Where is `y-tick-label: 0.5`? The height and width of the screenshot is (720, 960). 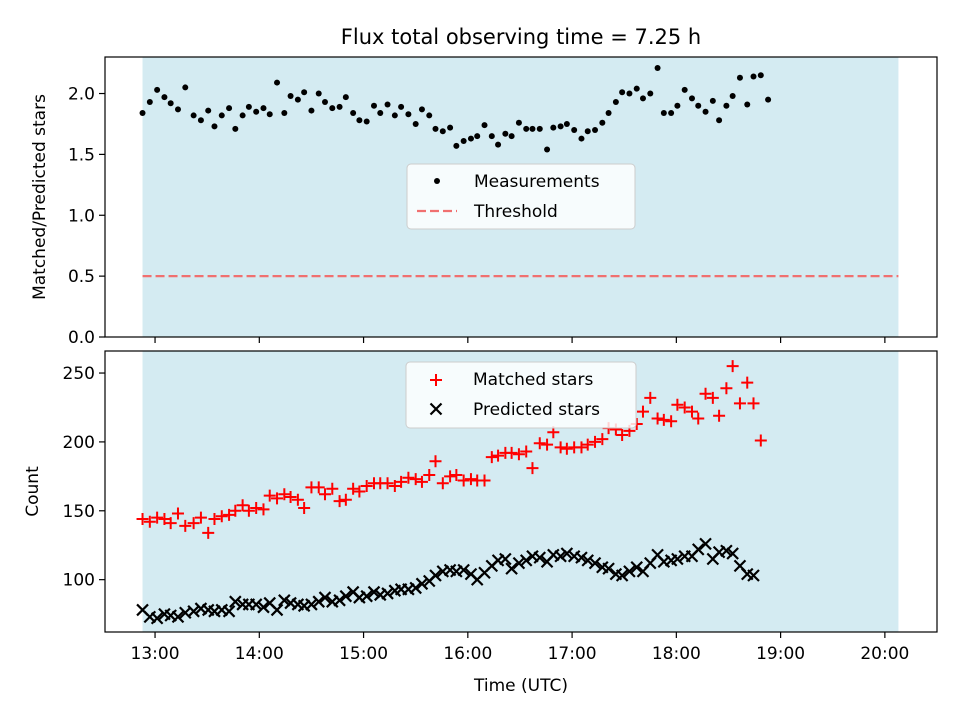 y-tick-label: 0.5 is located at coordinates (81, 277).